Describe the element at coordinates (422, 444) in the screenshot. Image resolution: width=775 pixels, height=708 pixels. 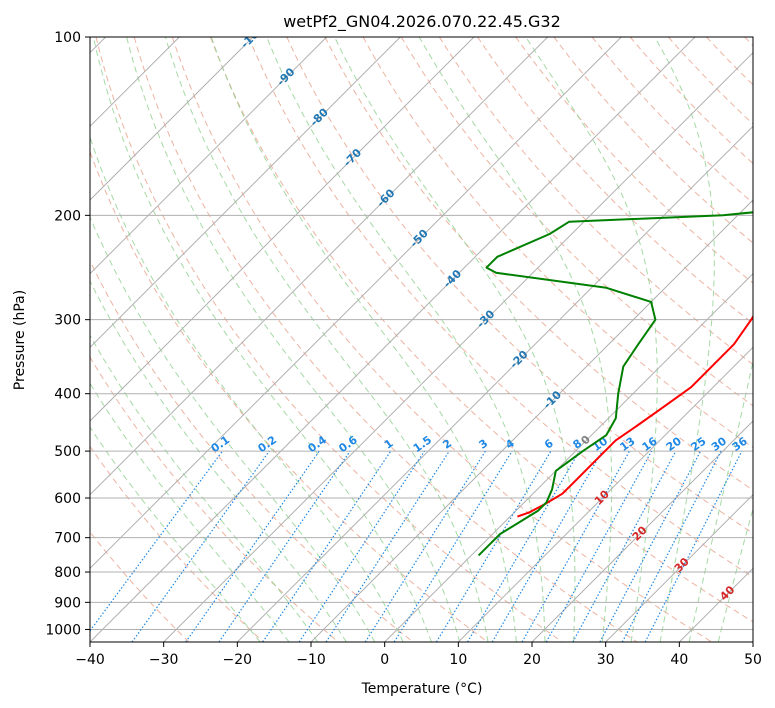
I see `mixing-ratio-label: 1.5` at that location.